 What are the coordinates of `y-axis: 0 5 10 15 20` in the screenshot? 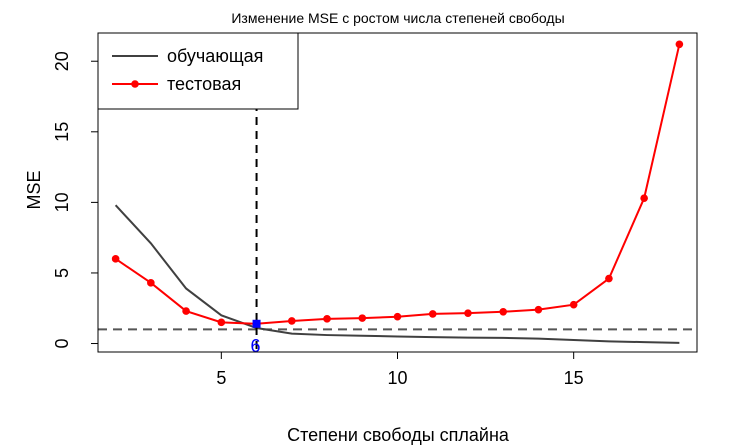 It's located at (75, 200).